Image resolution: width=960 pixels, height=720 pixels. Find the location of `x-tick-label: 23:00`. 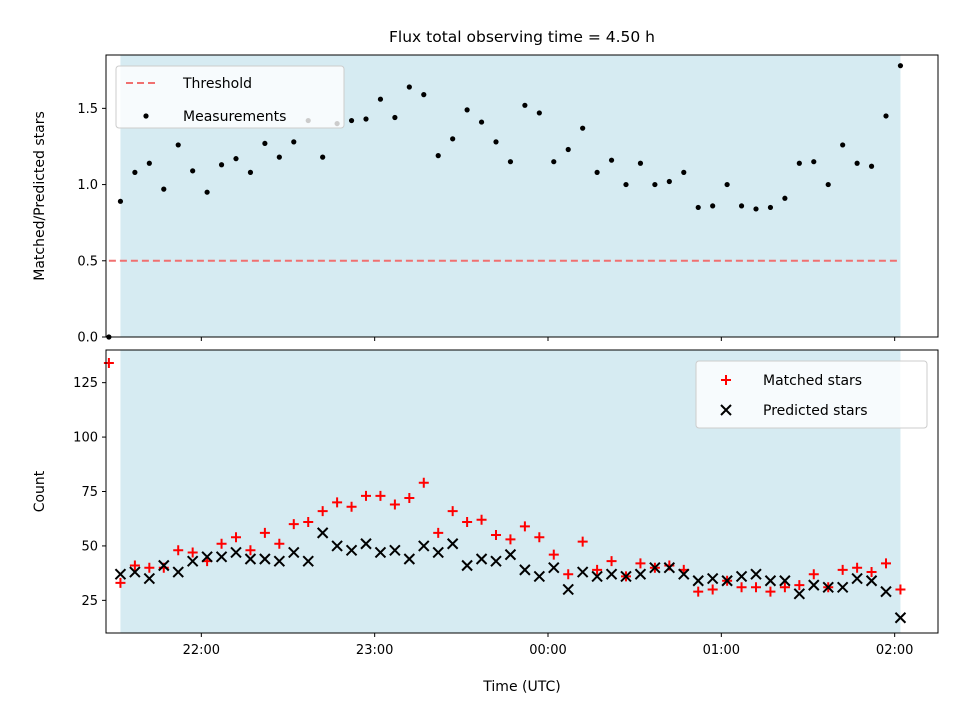

x-tick-label: 23:00 is located at coordinates (374, 650).